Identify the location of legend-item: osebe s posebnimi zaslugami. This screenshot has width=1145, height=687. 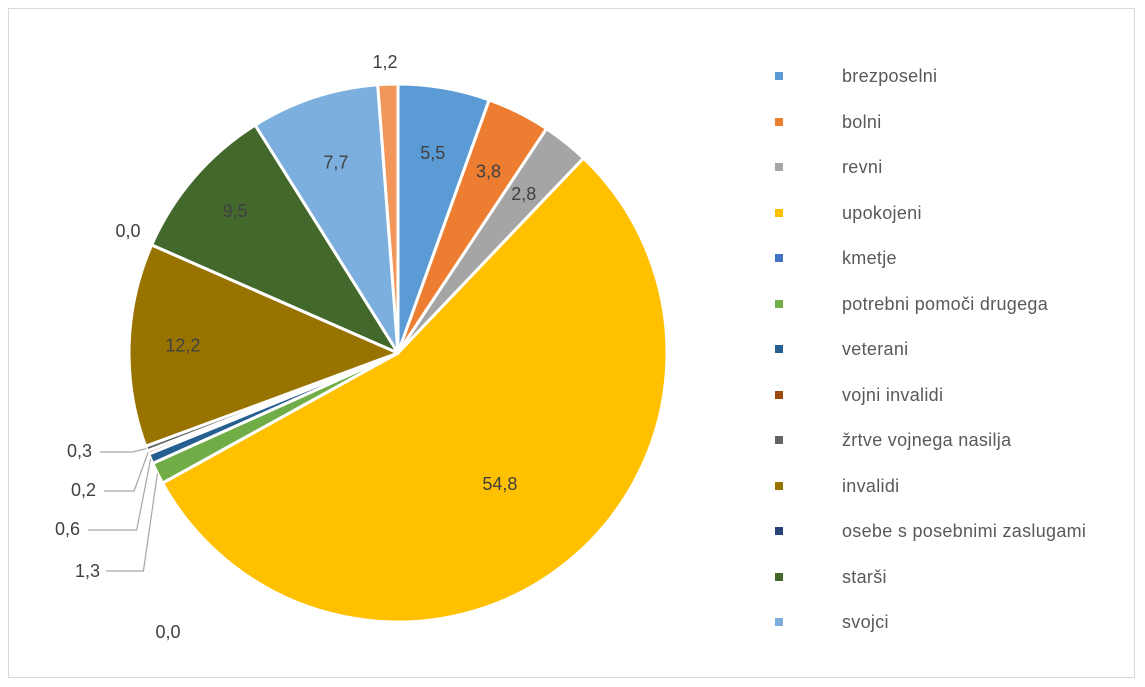
(955, 540).